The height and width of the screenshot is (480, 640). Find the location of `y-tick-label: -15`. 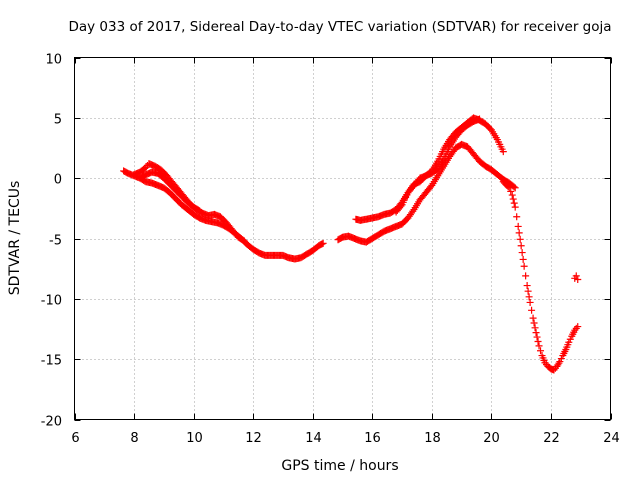

y-tick-label: -15 is located at coordinates (51, 361).